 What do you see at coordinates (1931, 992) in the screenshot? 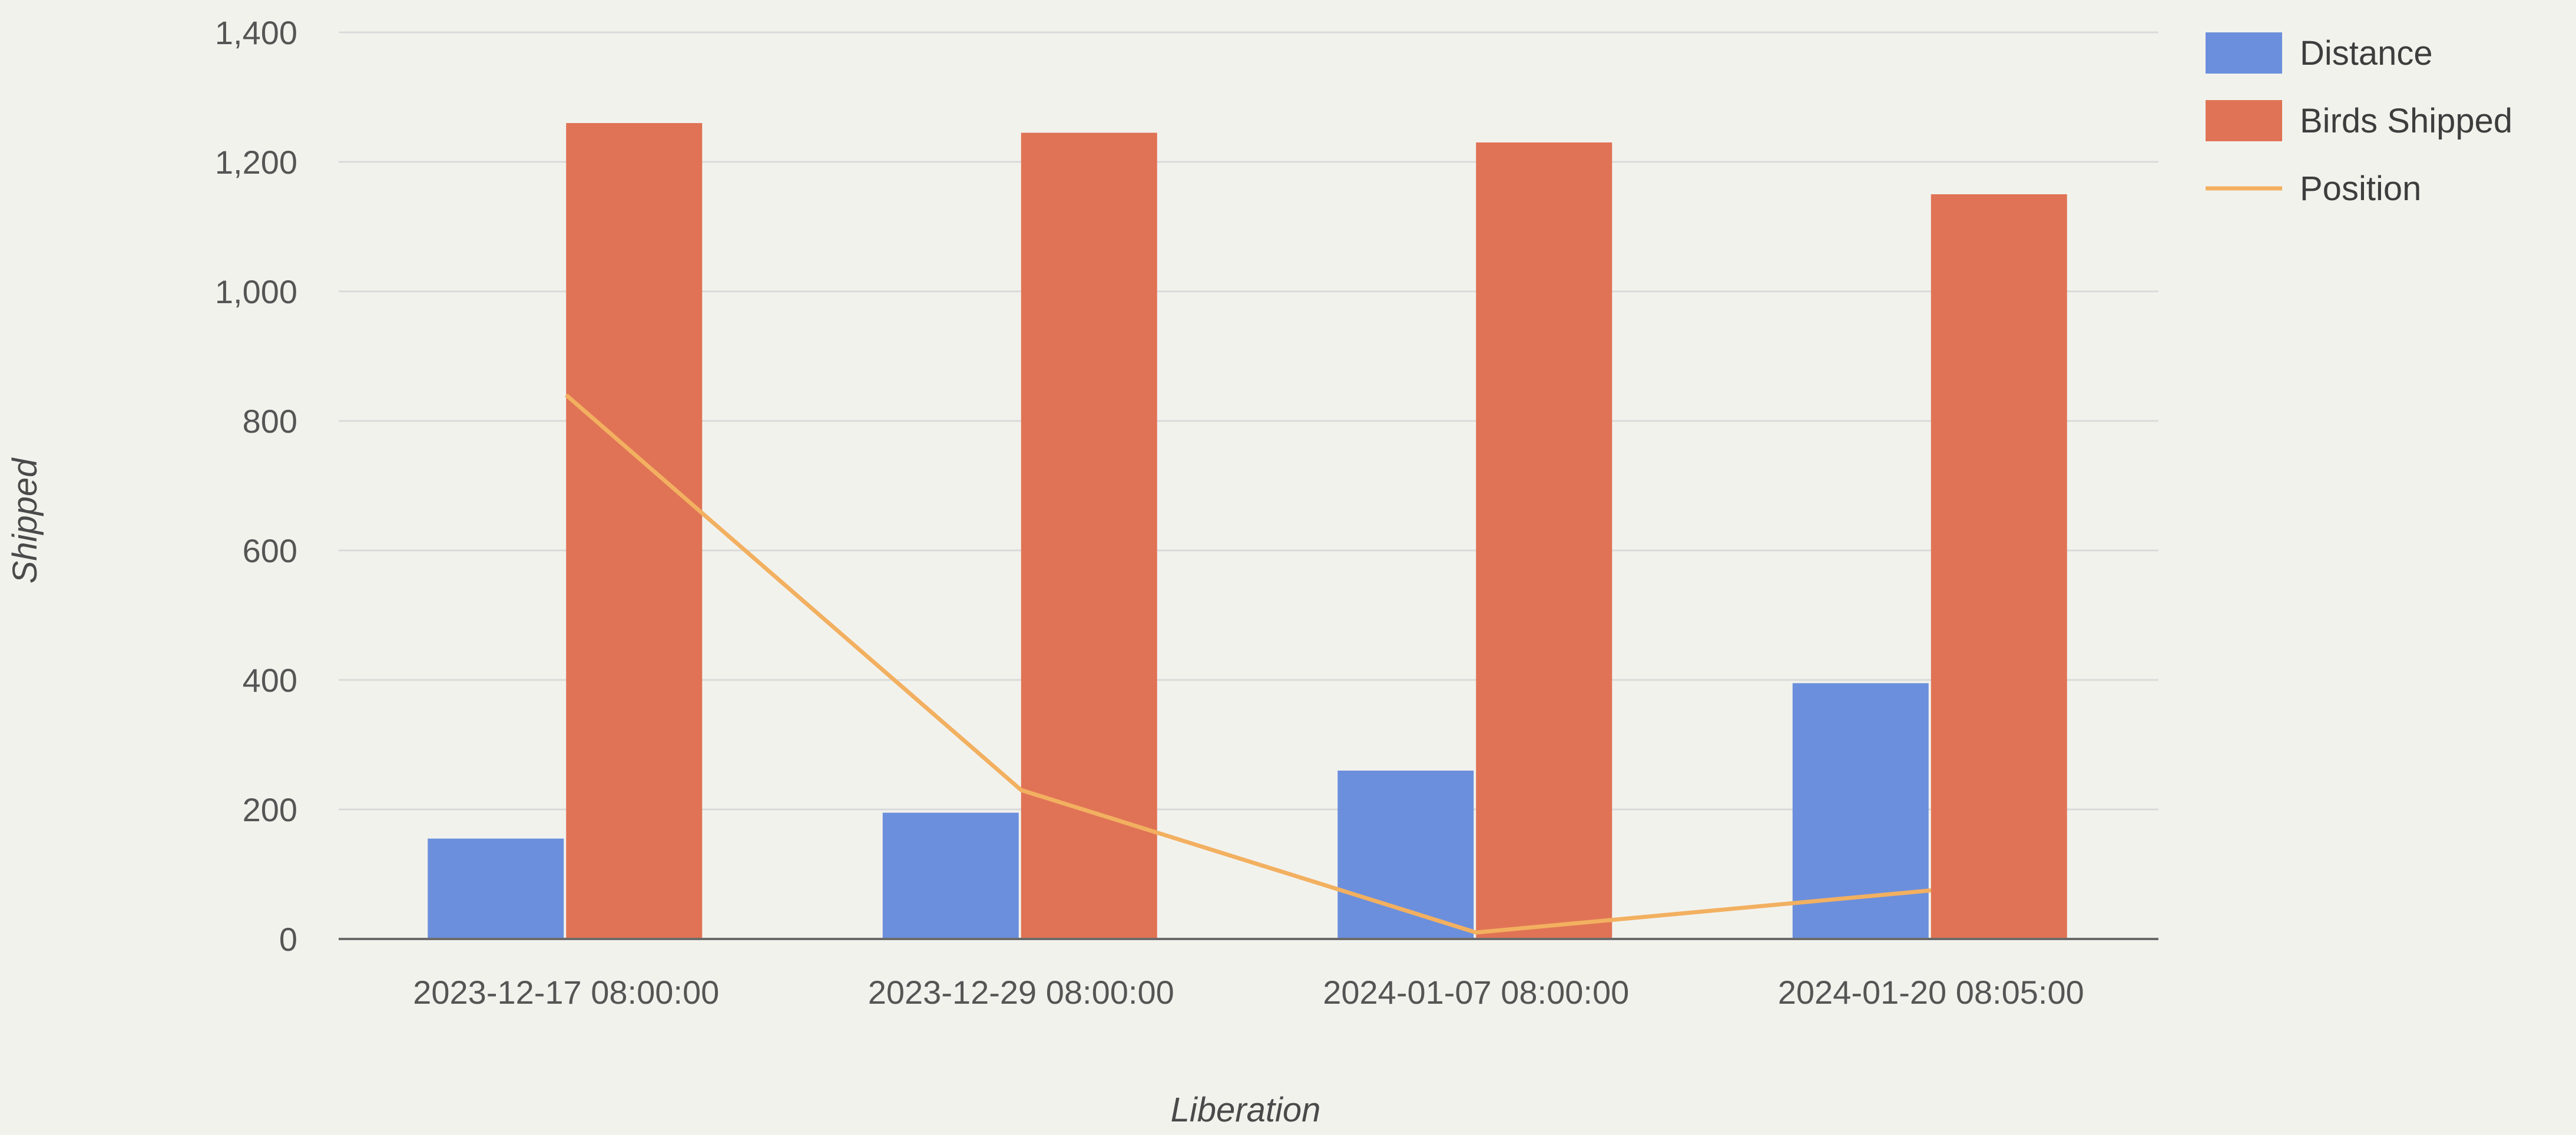
I see `x-tick-label: 2024-01-20 08:05:00` at bounding box center [1931, 992].